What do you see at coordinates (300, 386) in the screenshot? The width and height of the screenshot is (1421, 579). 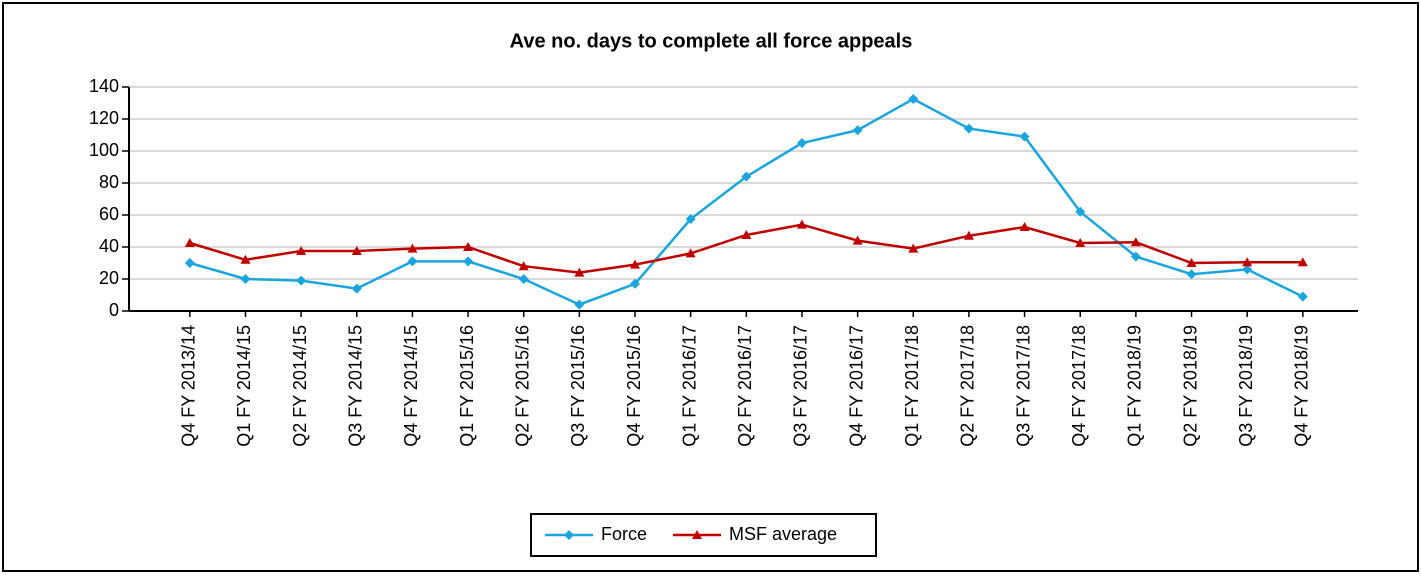 I see `x-tick-label: Q2 FY 2014/15` at bounding box center [300, 386].